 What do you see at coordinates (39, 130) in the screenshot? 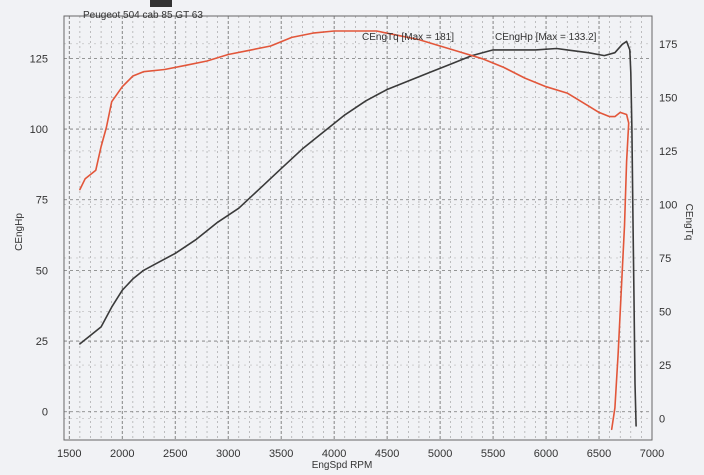
I see `y-left-tick-label: 100` at bounding box center [39, 130].